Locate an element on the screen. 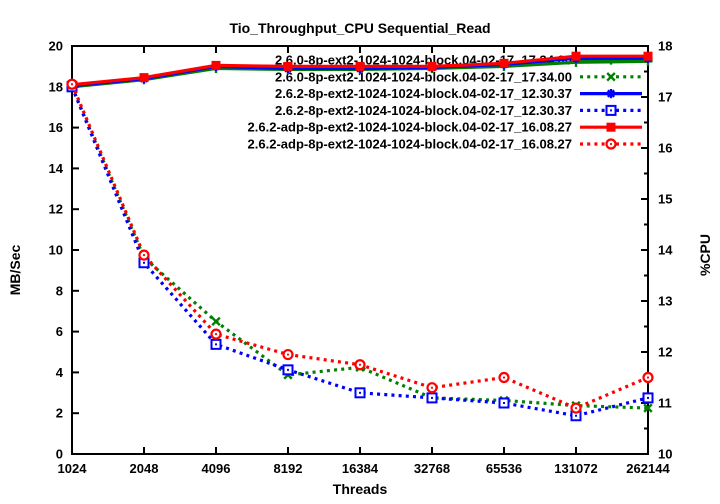  x-axis-label: Threads is located at coordinates (360, 489).